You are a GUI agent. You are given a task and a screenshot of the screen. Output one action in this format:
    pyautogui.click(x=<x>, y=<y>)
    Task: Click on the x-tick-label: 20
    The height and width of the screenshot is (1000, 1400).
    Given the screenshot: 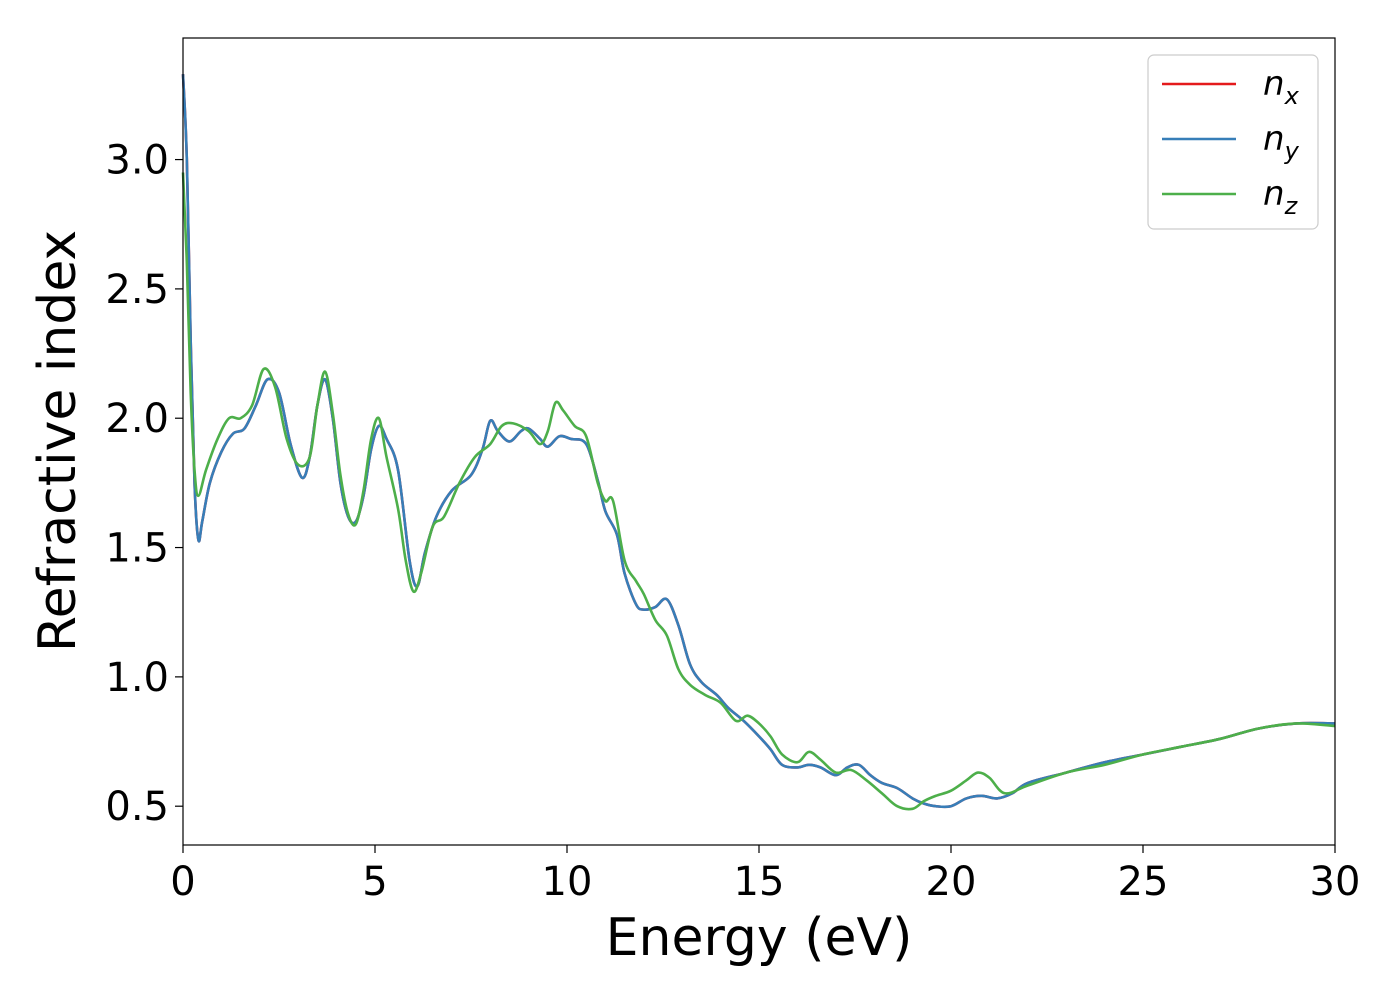 What is the action you would take?
    pyautogui.click(x=951, y=882)
    